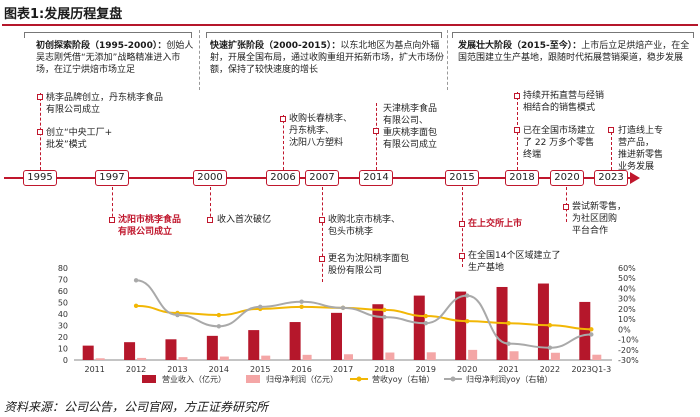 The height and width of the screenshot is (417, 700). I want to click on x-tick-label: 2014, so click(219, 369).